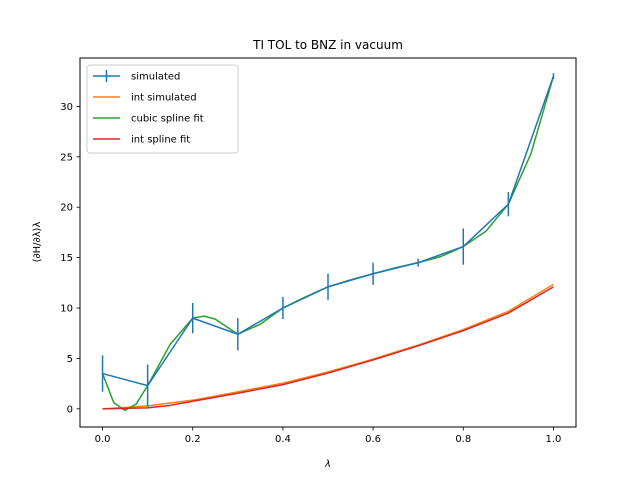  Describe the element at coordinates (155, 77) in the screenshot. I see `legend-label-simulated: simulated` at that location.